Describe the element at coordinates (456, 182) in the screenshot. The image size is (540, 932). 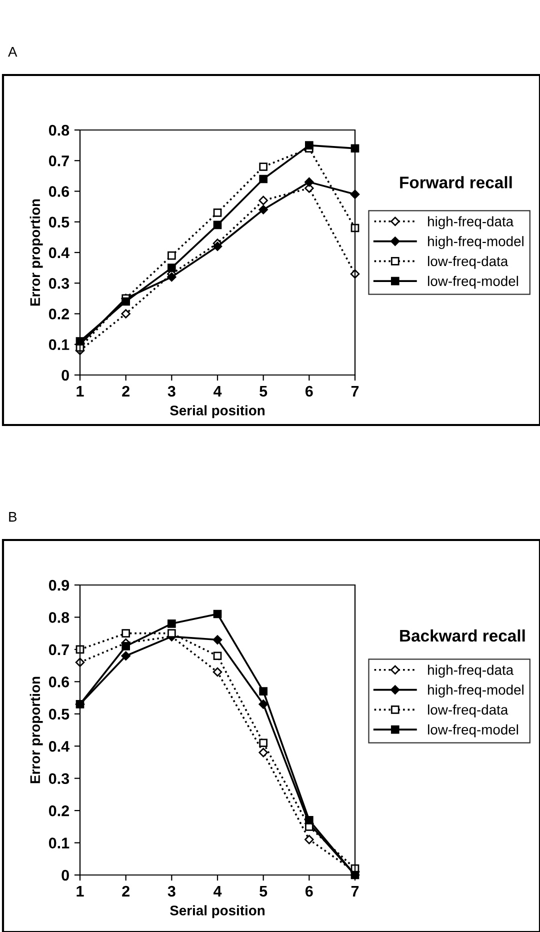
I see `text: Forward recall` at that location.